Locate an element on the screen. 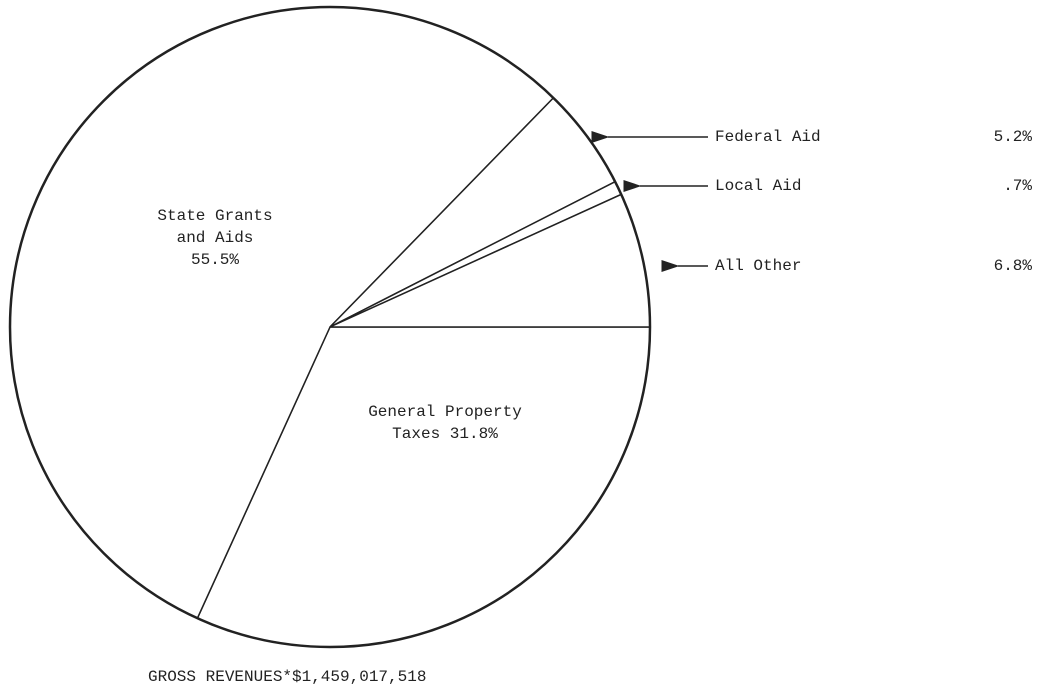 Image resolution: width=1052 pixels, height=690 pixels. category-label: Federal Aid is located at coordinates (768, 137).